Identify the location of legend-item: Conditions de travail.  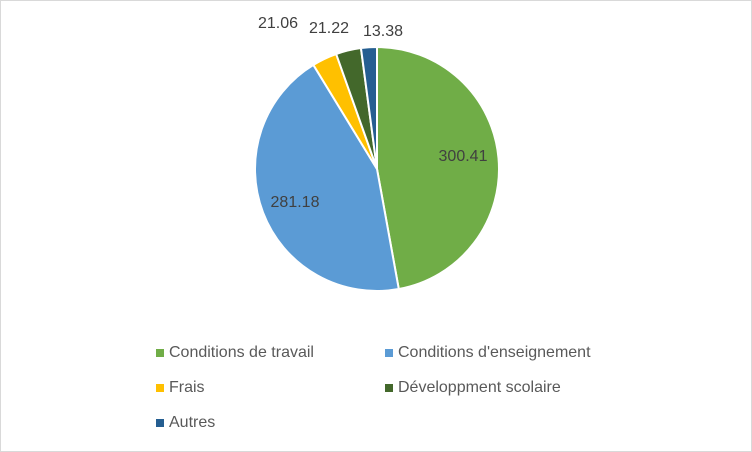
(235, 353).